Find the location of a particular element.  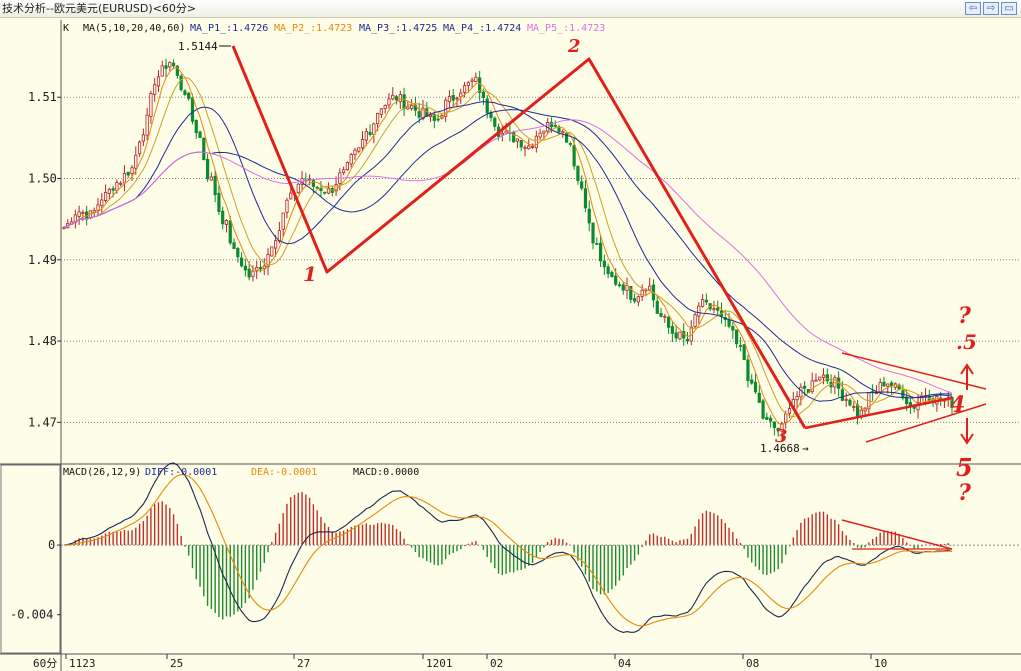

macd-y-tick-label: -0.004 is located at coordinates (31, 615).